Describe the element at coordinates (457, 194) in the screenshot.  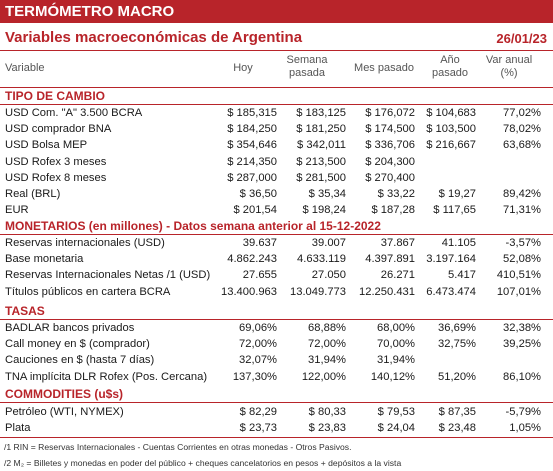
I see `row-value: $ 19,27` at that location.